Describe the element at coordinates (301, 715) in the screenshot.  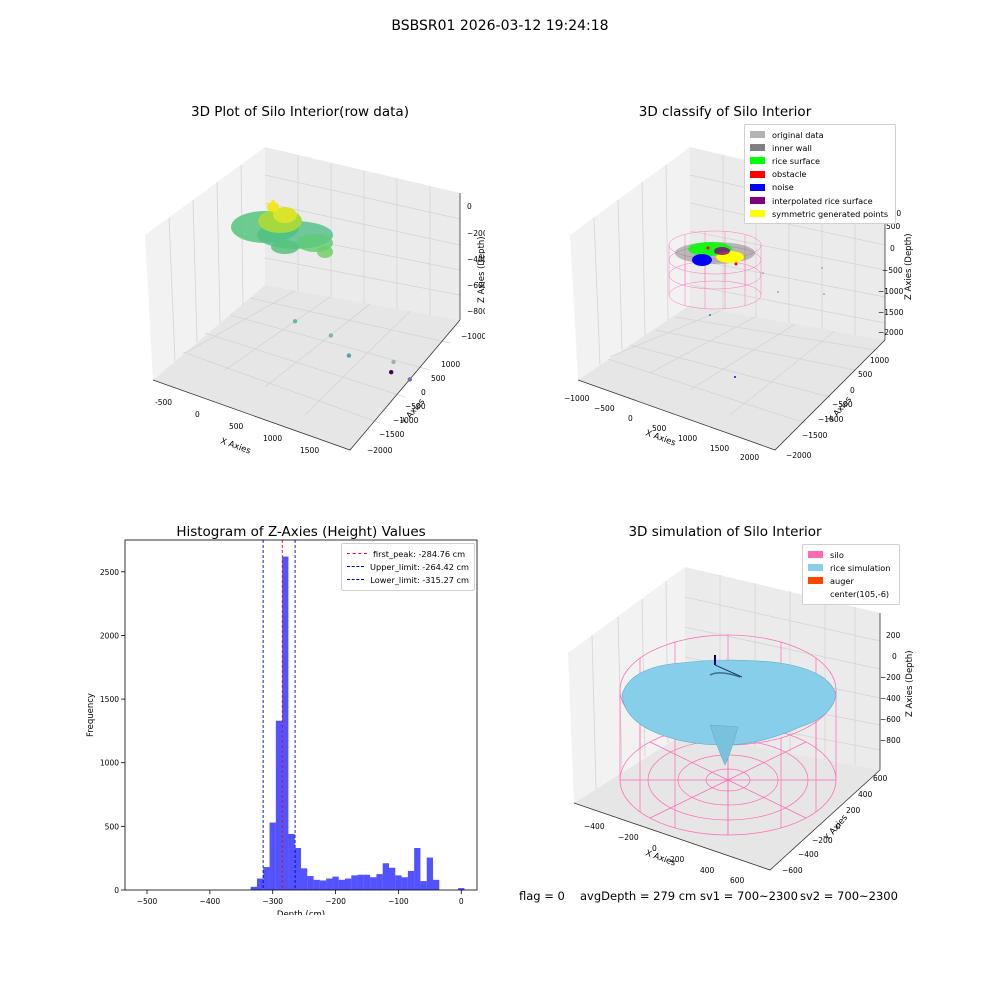
I see `plot-frame` at that location.